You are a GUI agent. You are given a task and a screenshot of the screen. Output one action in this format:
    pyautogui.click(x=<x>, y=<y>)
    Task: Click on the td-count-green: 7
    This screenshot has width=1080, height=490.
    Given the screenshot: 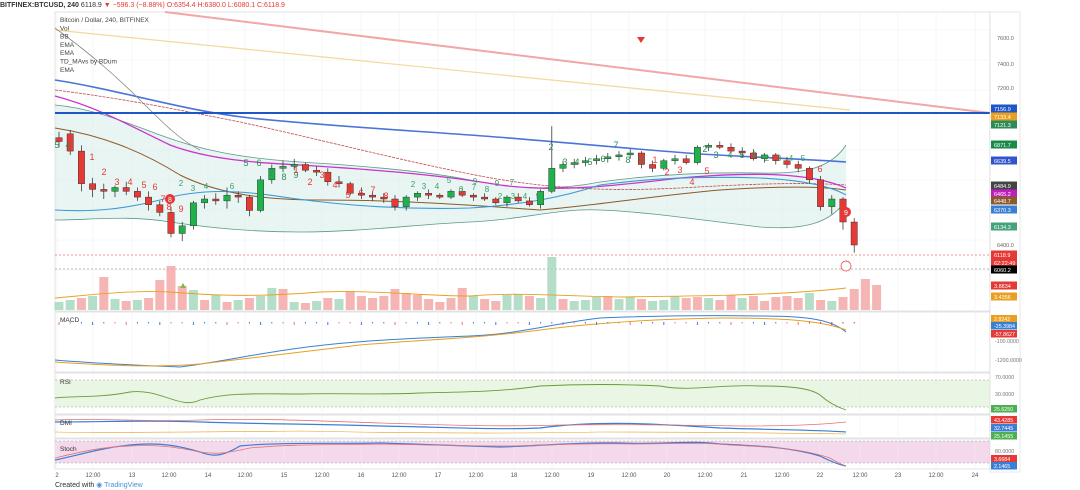 What is the action you would take?
    pyautogui.click(x=270, y=173)
    